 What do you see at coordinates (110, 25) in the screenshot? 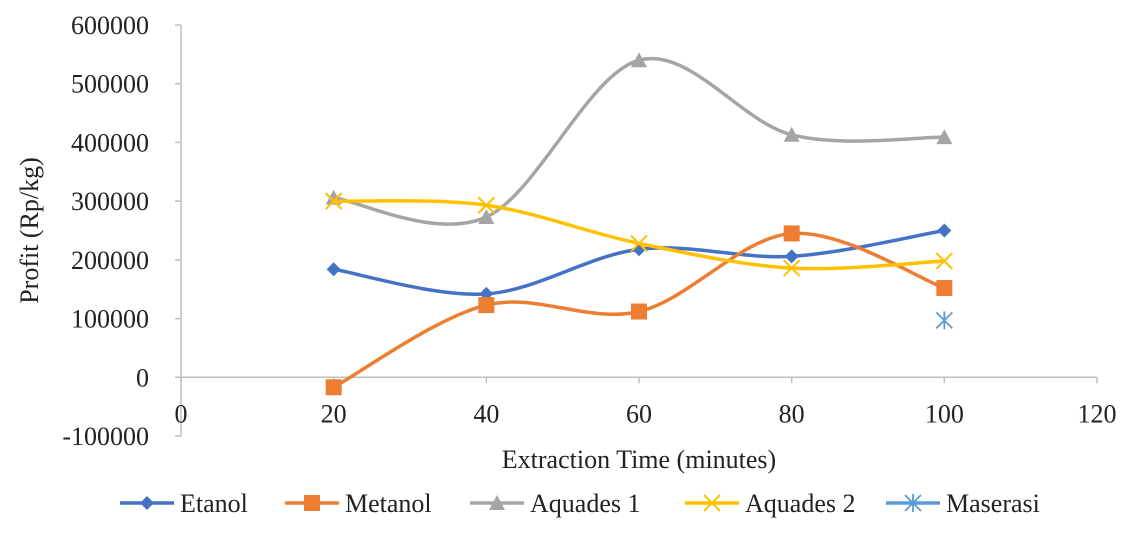
I see `y-tick-label: 600000` at bounding box center [110, 25].